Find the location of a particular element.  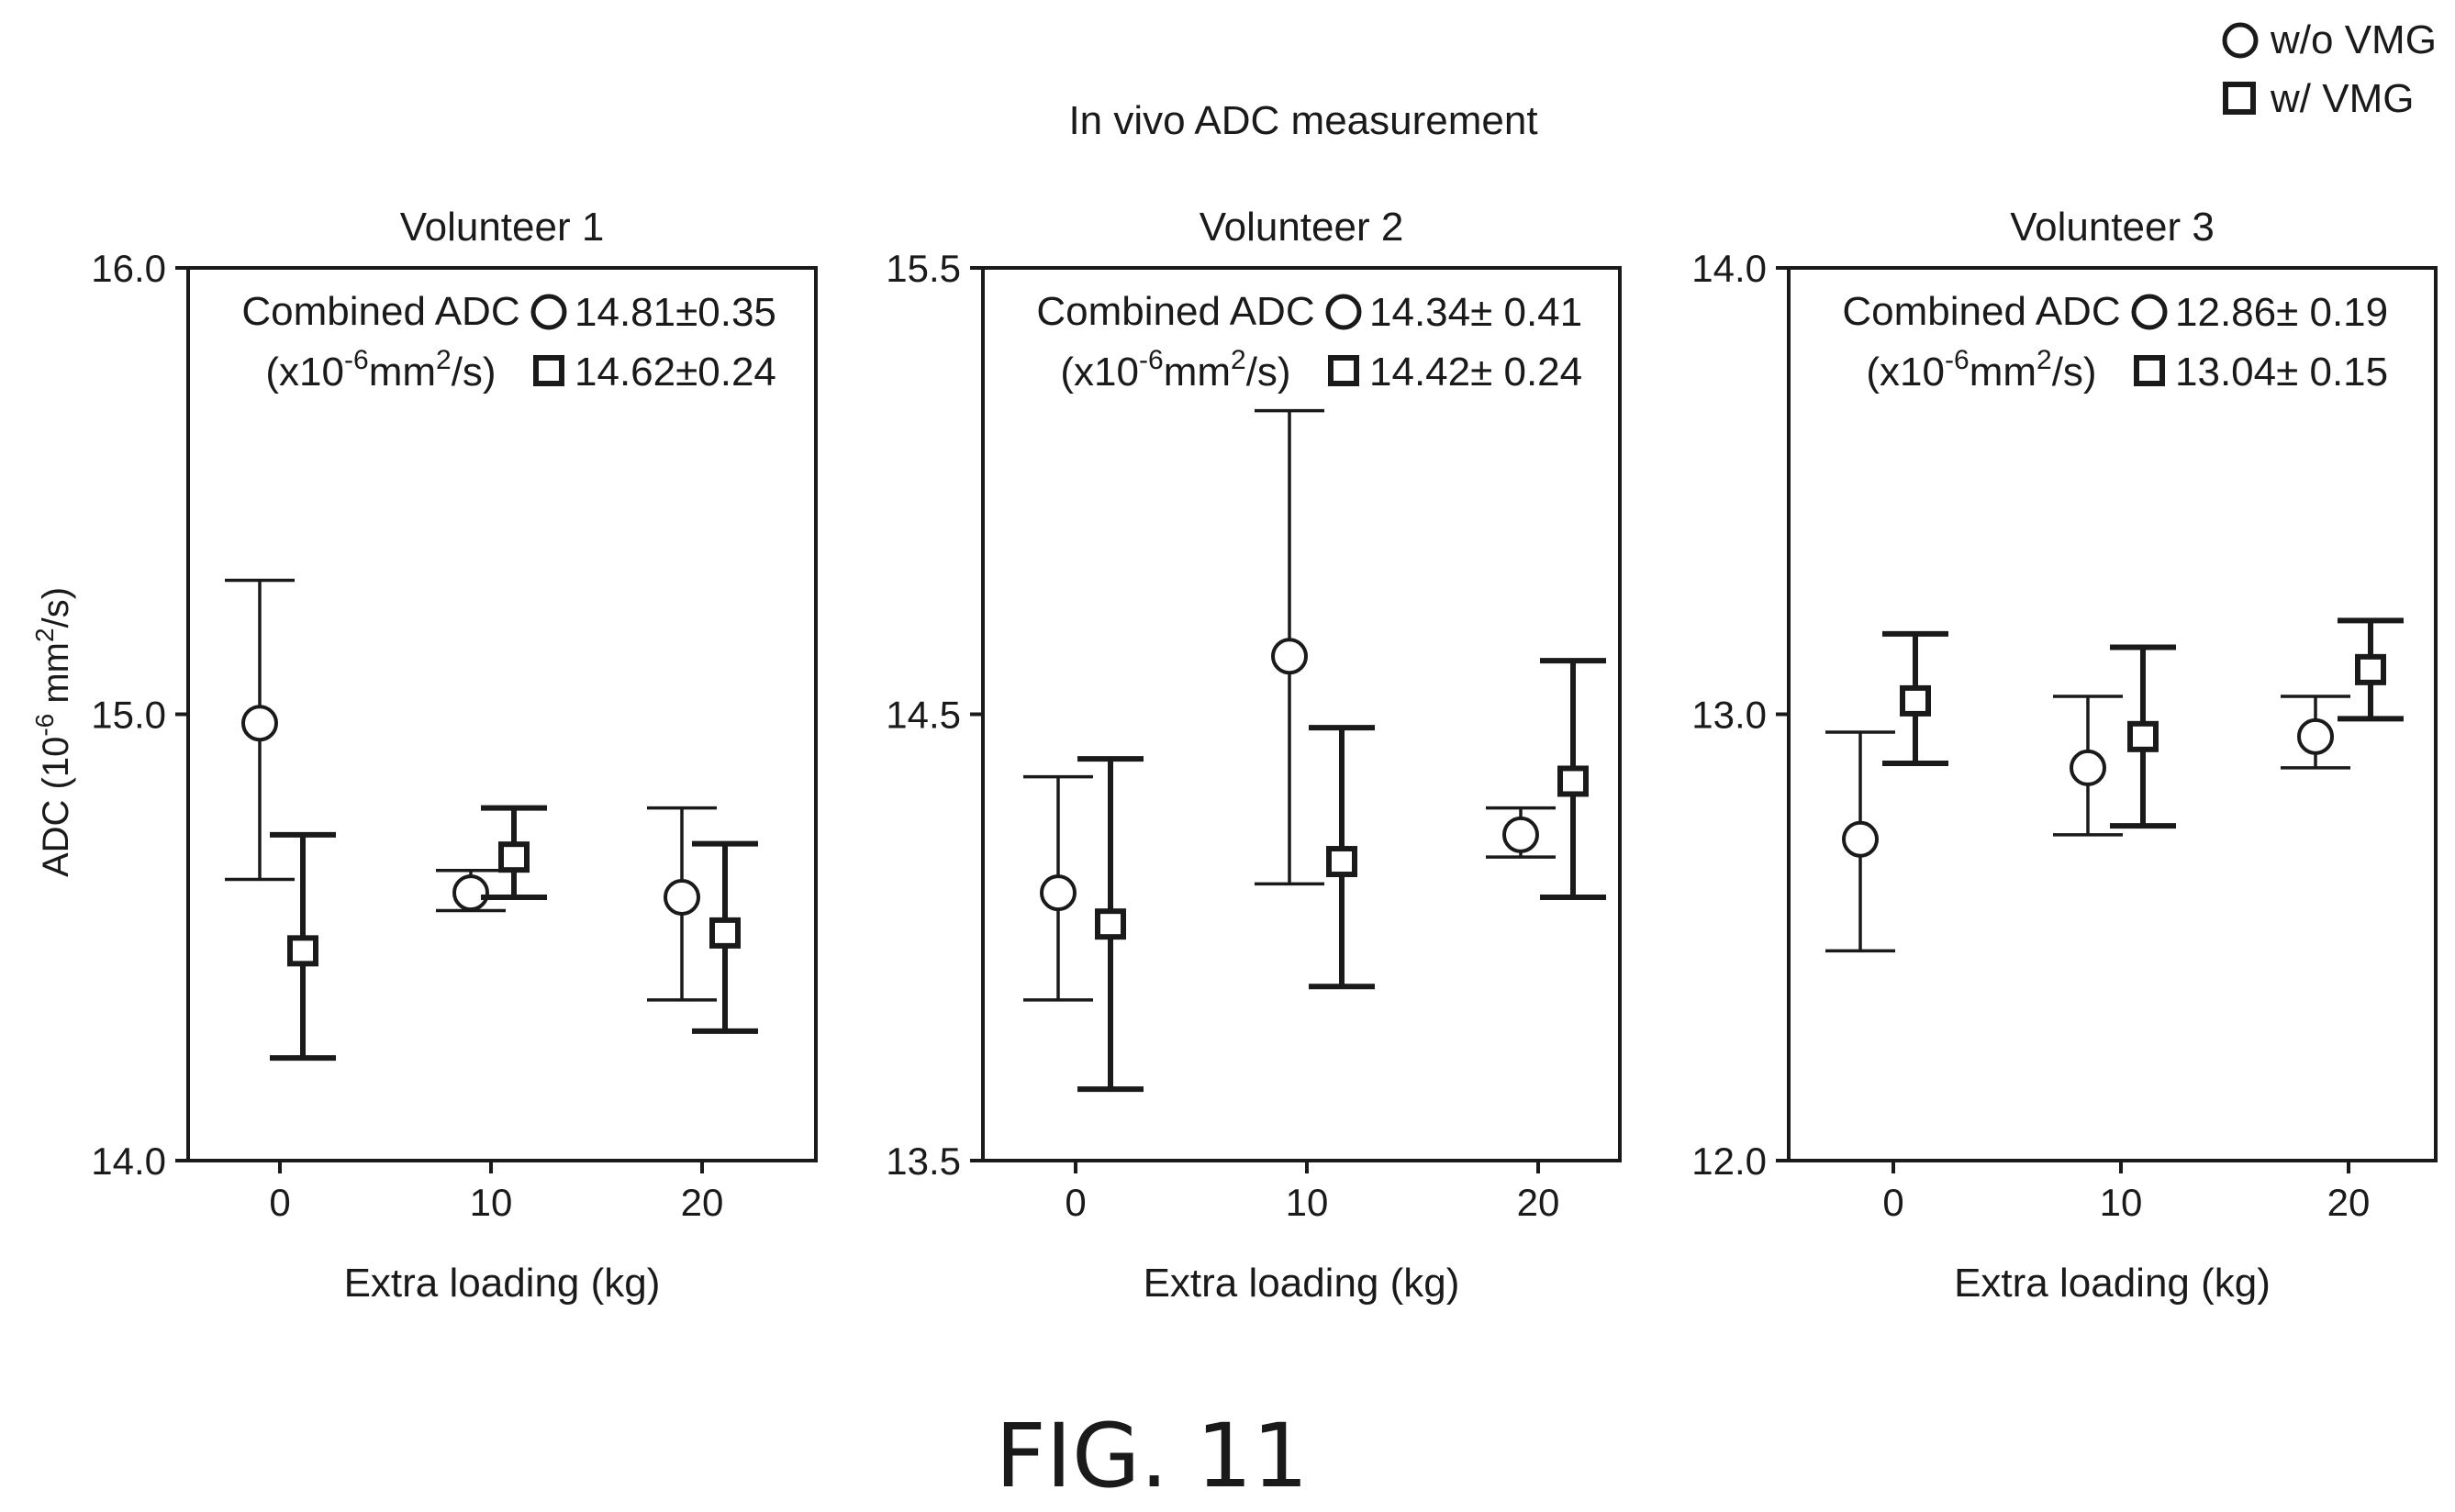

y-tick-label: 16.0 is located at coordinates (128, 269).